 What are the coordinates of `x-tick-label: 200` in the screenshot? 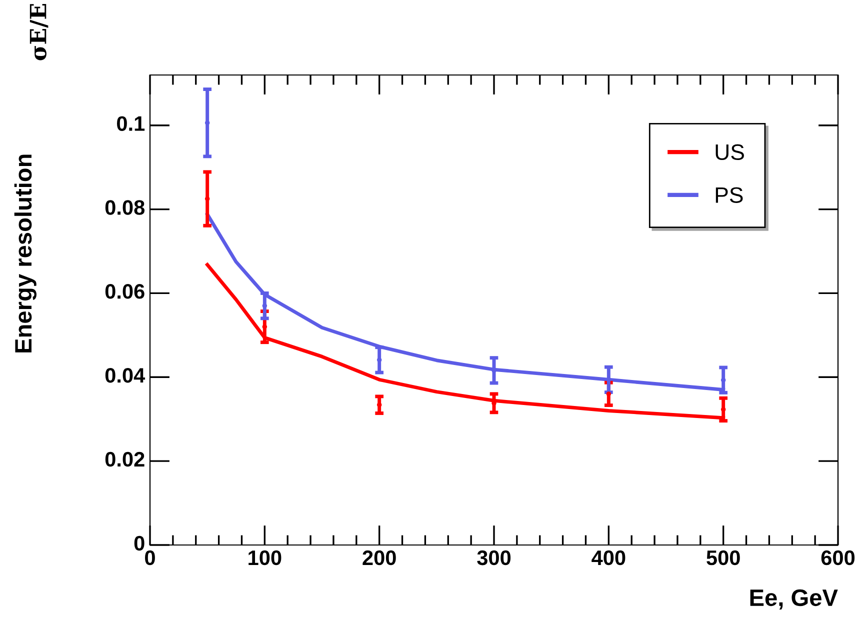 It's located at (379, 558).